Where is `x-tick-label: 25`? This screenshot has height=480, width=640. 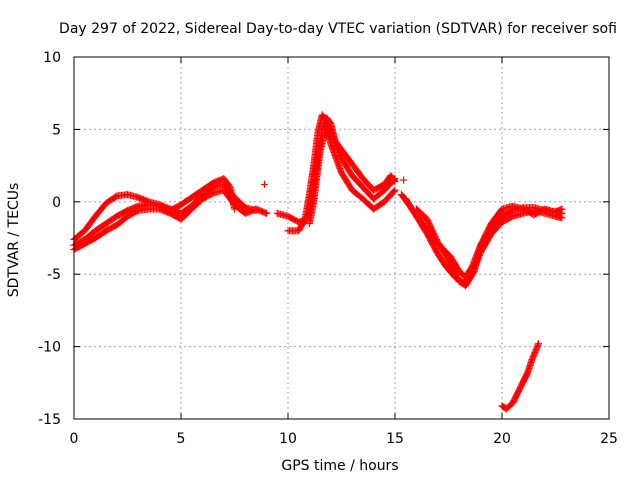 x-tick-label: 25 is located at coordinates (609, 439).